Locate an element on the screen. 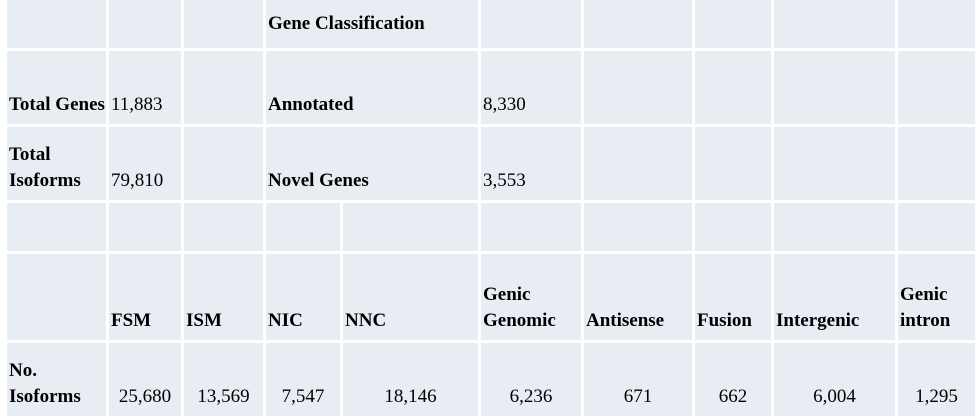 The image size is (976, 416). table-cell: 6,004 is located at coordinates (834, 379).